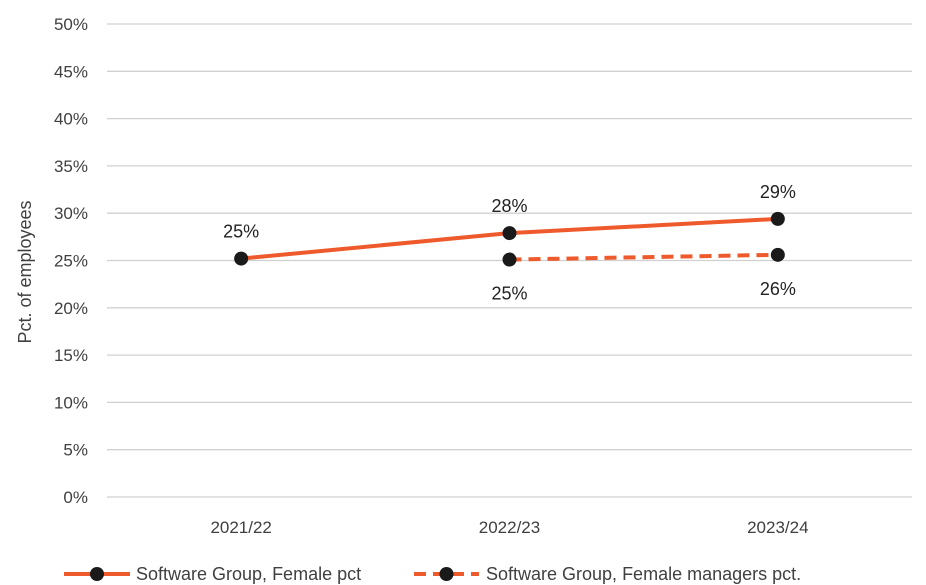 The width and height of the screenshot is (926, 585). I want to click on series-line, so click(643, 257).